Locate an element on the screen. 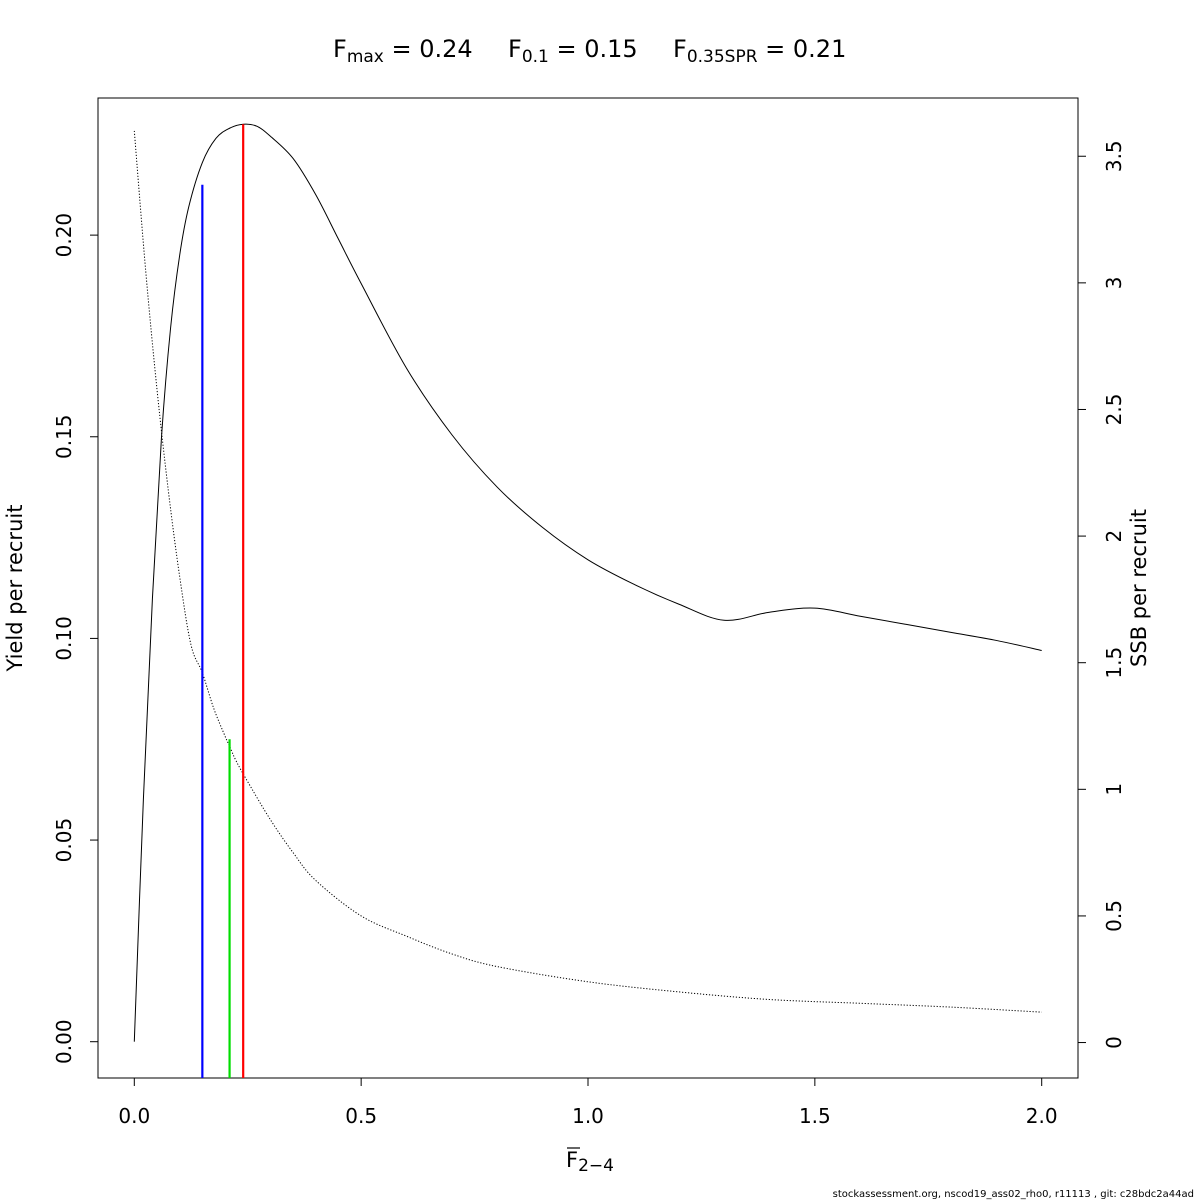  y-right-tick-label: 1 is located at coordinates (1114, 789).